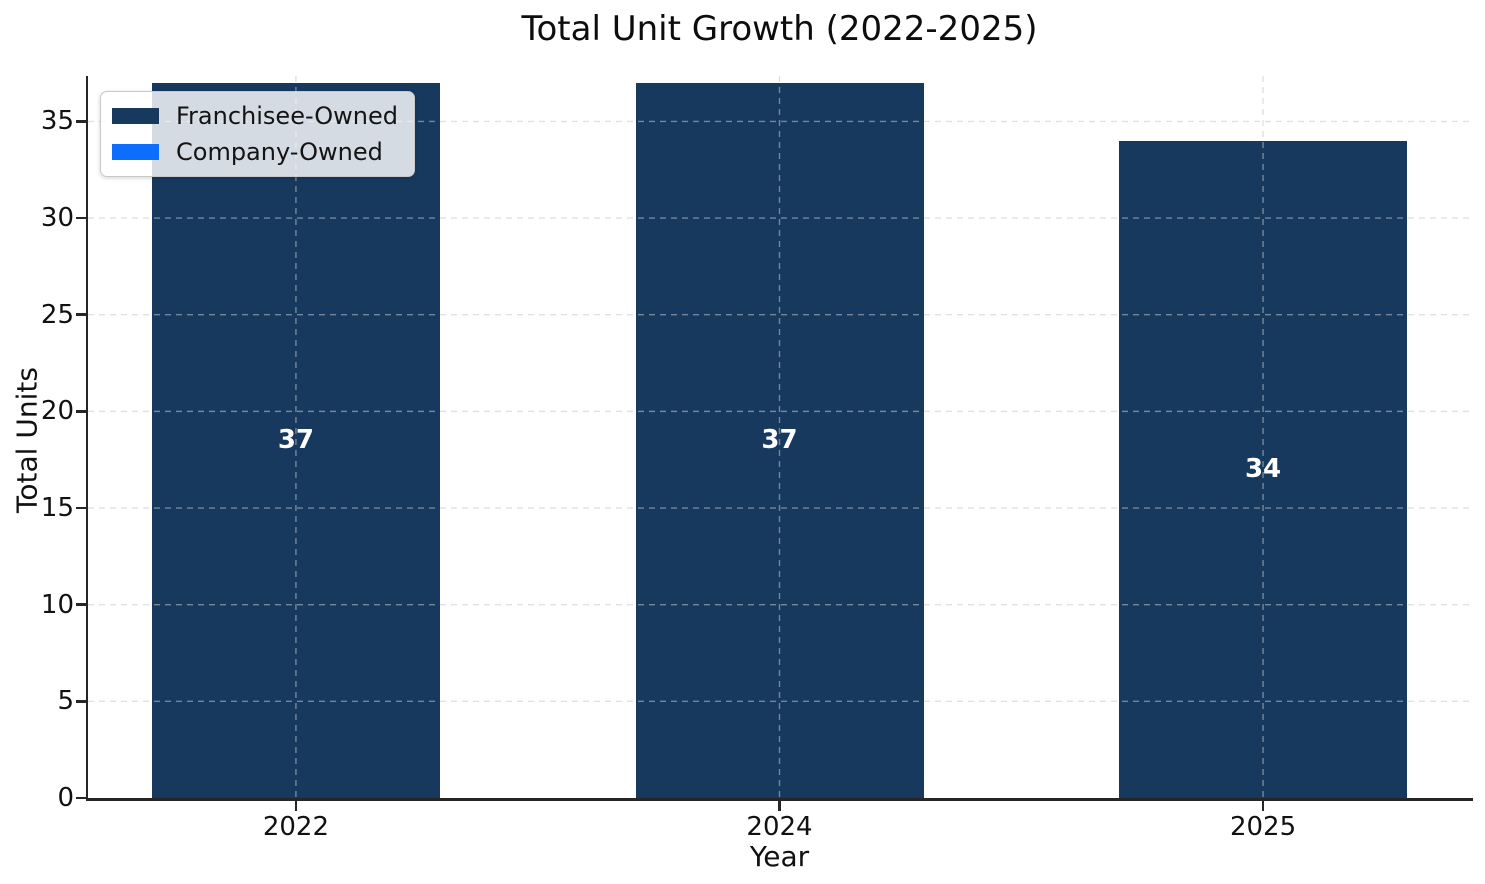 This screenshot has height=884, width=1485. I want to click on legend: Franchisee-Owned Company-Owned, so click(258, 134).